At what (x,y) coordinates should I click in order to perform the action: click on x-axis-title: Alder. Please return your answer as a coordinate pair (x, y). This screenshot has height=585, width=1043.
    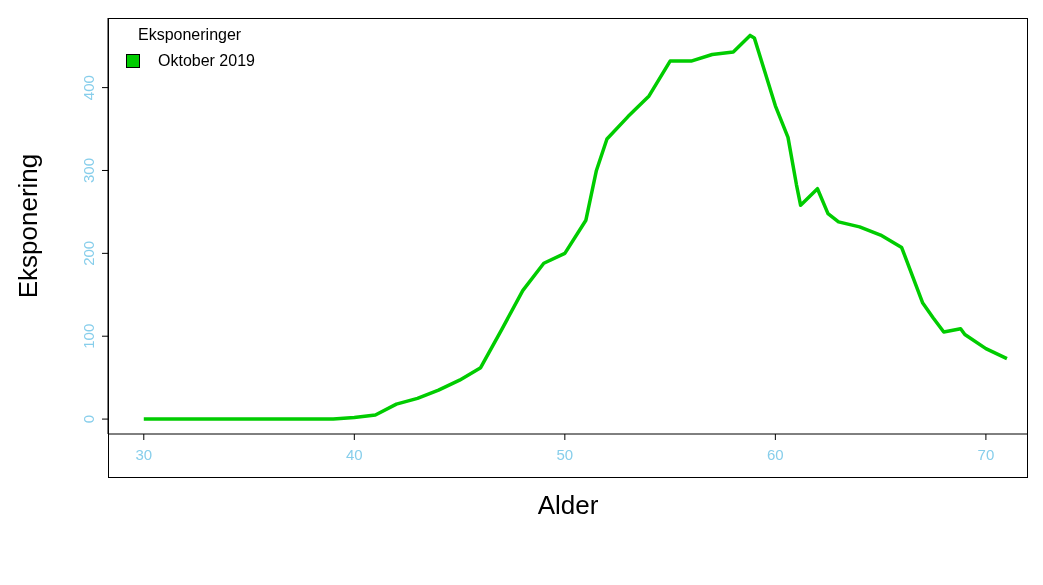
    Looking at the image, I should click on (568, 505).